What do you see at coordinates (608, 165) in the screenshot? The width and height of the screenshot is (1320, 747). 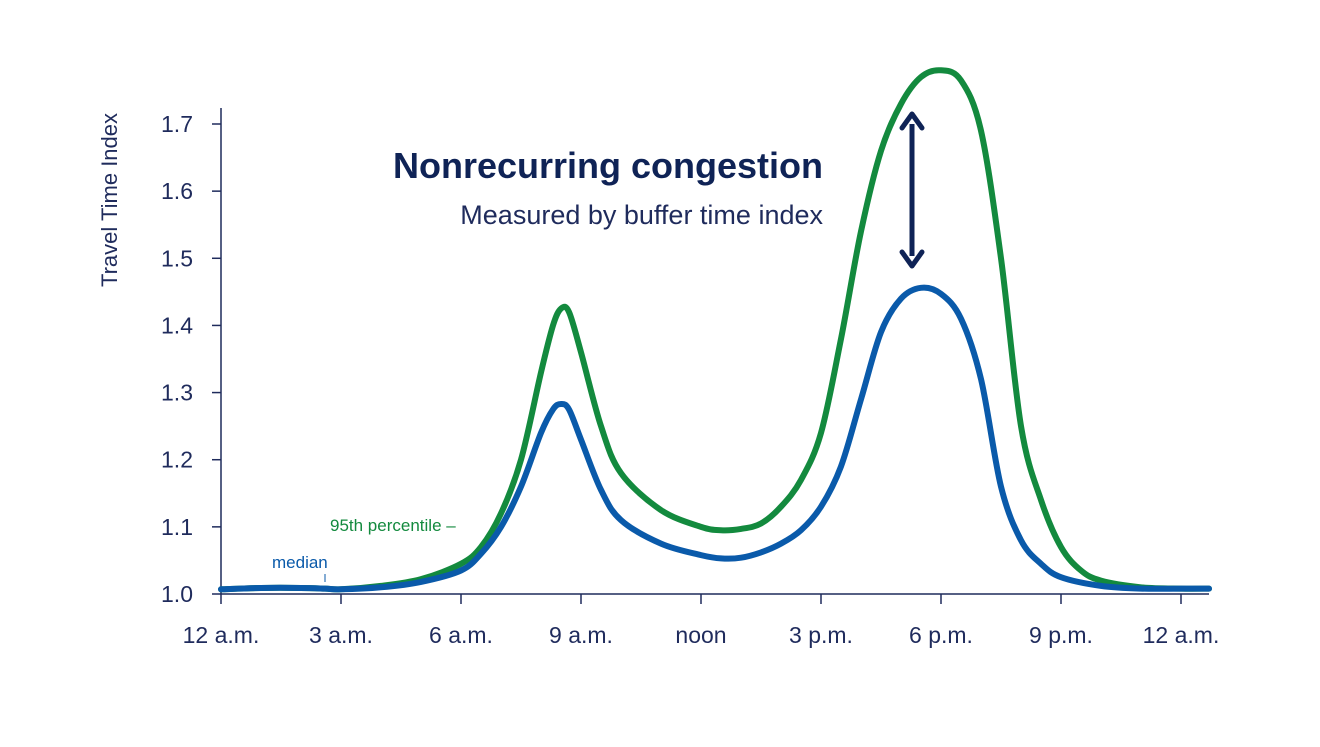 I see `chart-title: Nonrecurring congestion` at bounding box center [608, 165].